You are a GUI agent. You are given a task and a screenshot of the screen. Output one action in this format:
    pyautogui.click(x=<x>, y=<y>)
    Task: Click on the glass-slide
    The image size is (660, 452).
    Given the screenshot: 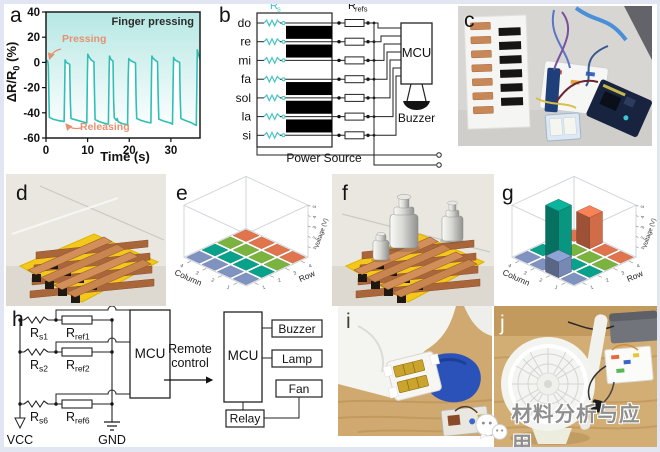 What is the action you would take?
    pyautogui.click(x=65, y=216)
    